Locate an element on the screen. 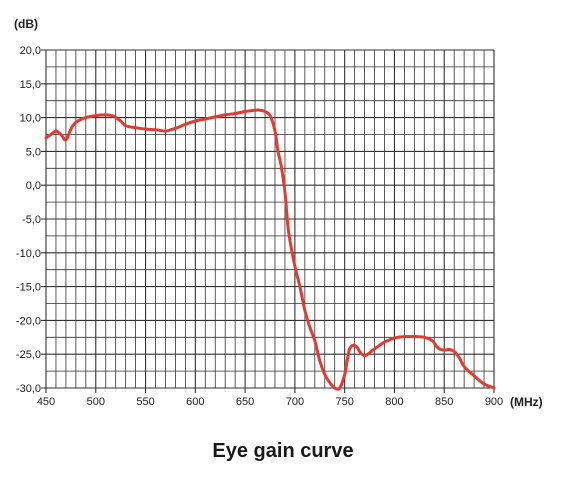 Image resolution: width=566 pixels, height=482 pixels. x-tick-label: 800 is located at coordinates (394, 402).